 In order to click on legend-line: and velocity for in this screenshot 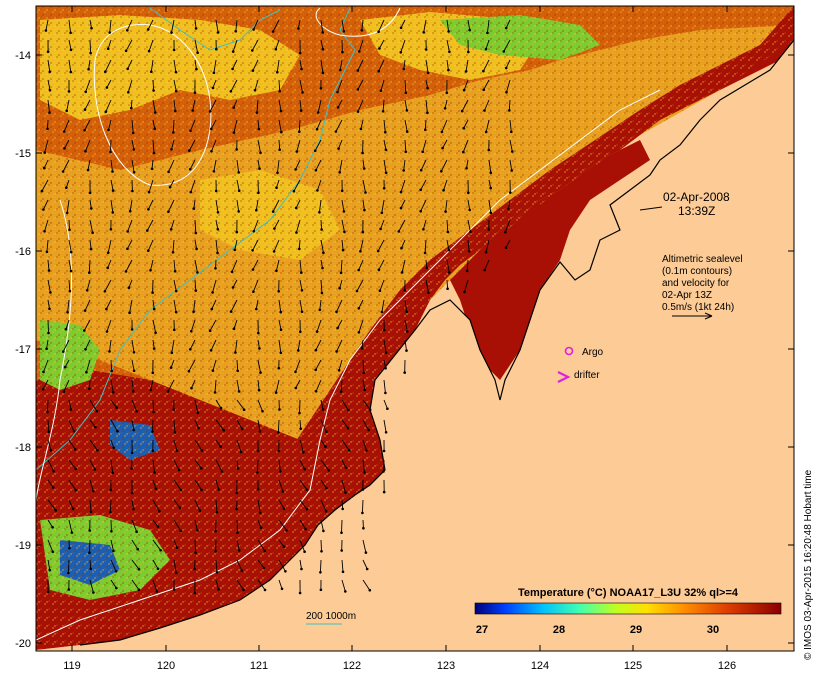, I will do `click(696, 283)`.